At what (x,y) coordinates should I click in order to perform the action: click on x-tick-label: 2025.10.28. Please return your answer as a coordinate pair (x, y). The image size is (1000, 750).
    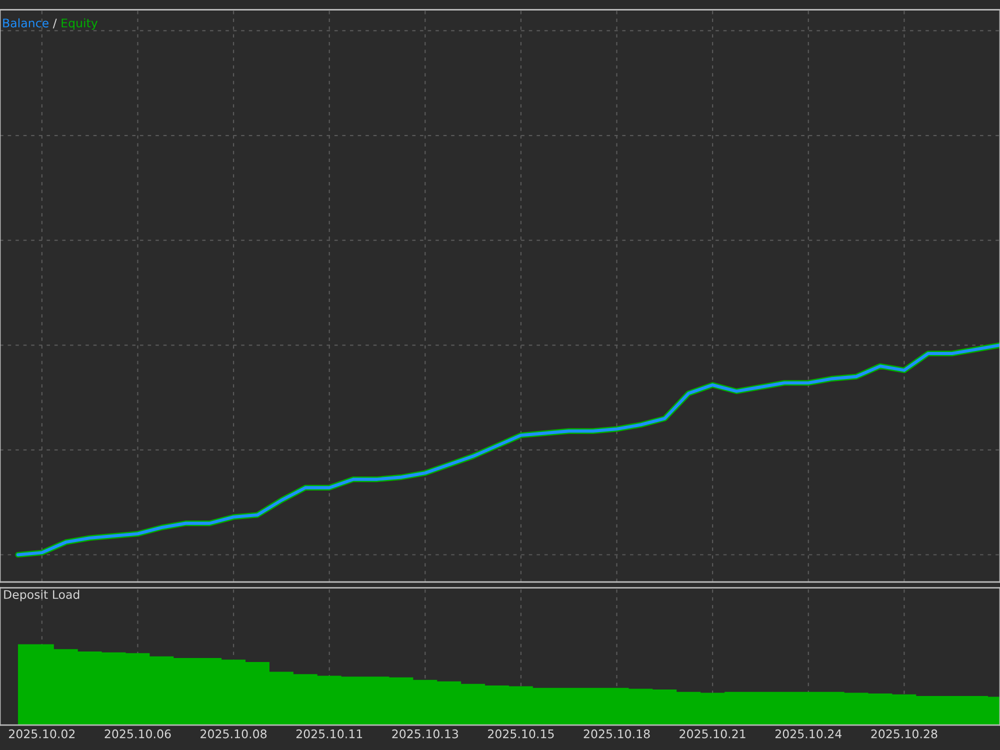
    Looking at the image, I should click on (904, 733).